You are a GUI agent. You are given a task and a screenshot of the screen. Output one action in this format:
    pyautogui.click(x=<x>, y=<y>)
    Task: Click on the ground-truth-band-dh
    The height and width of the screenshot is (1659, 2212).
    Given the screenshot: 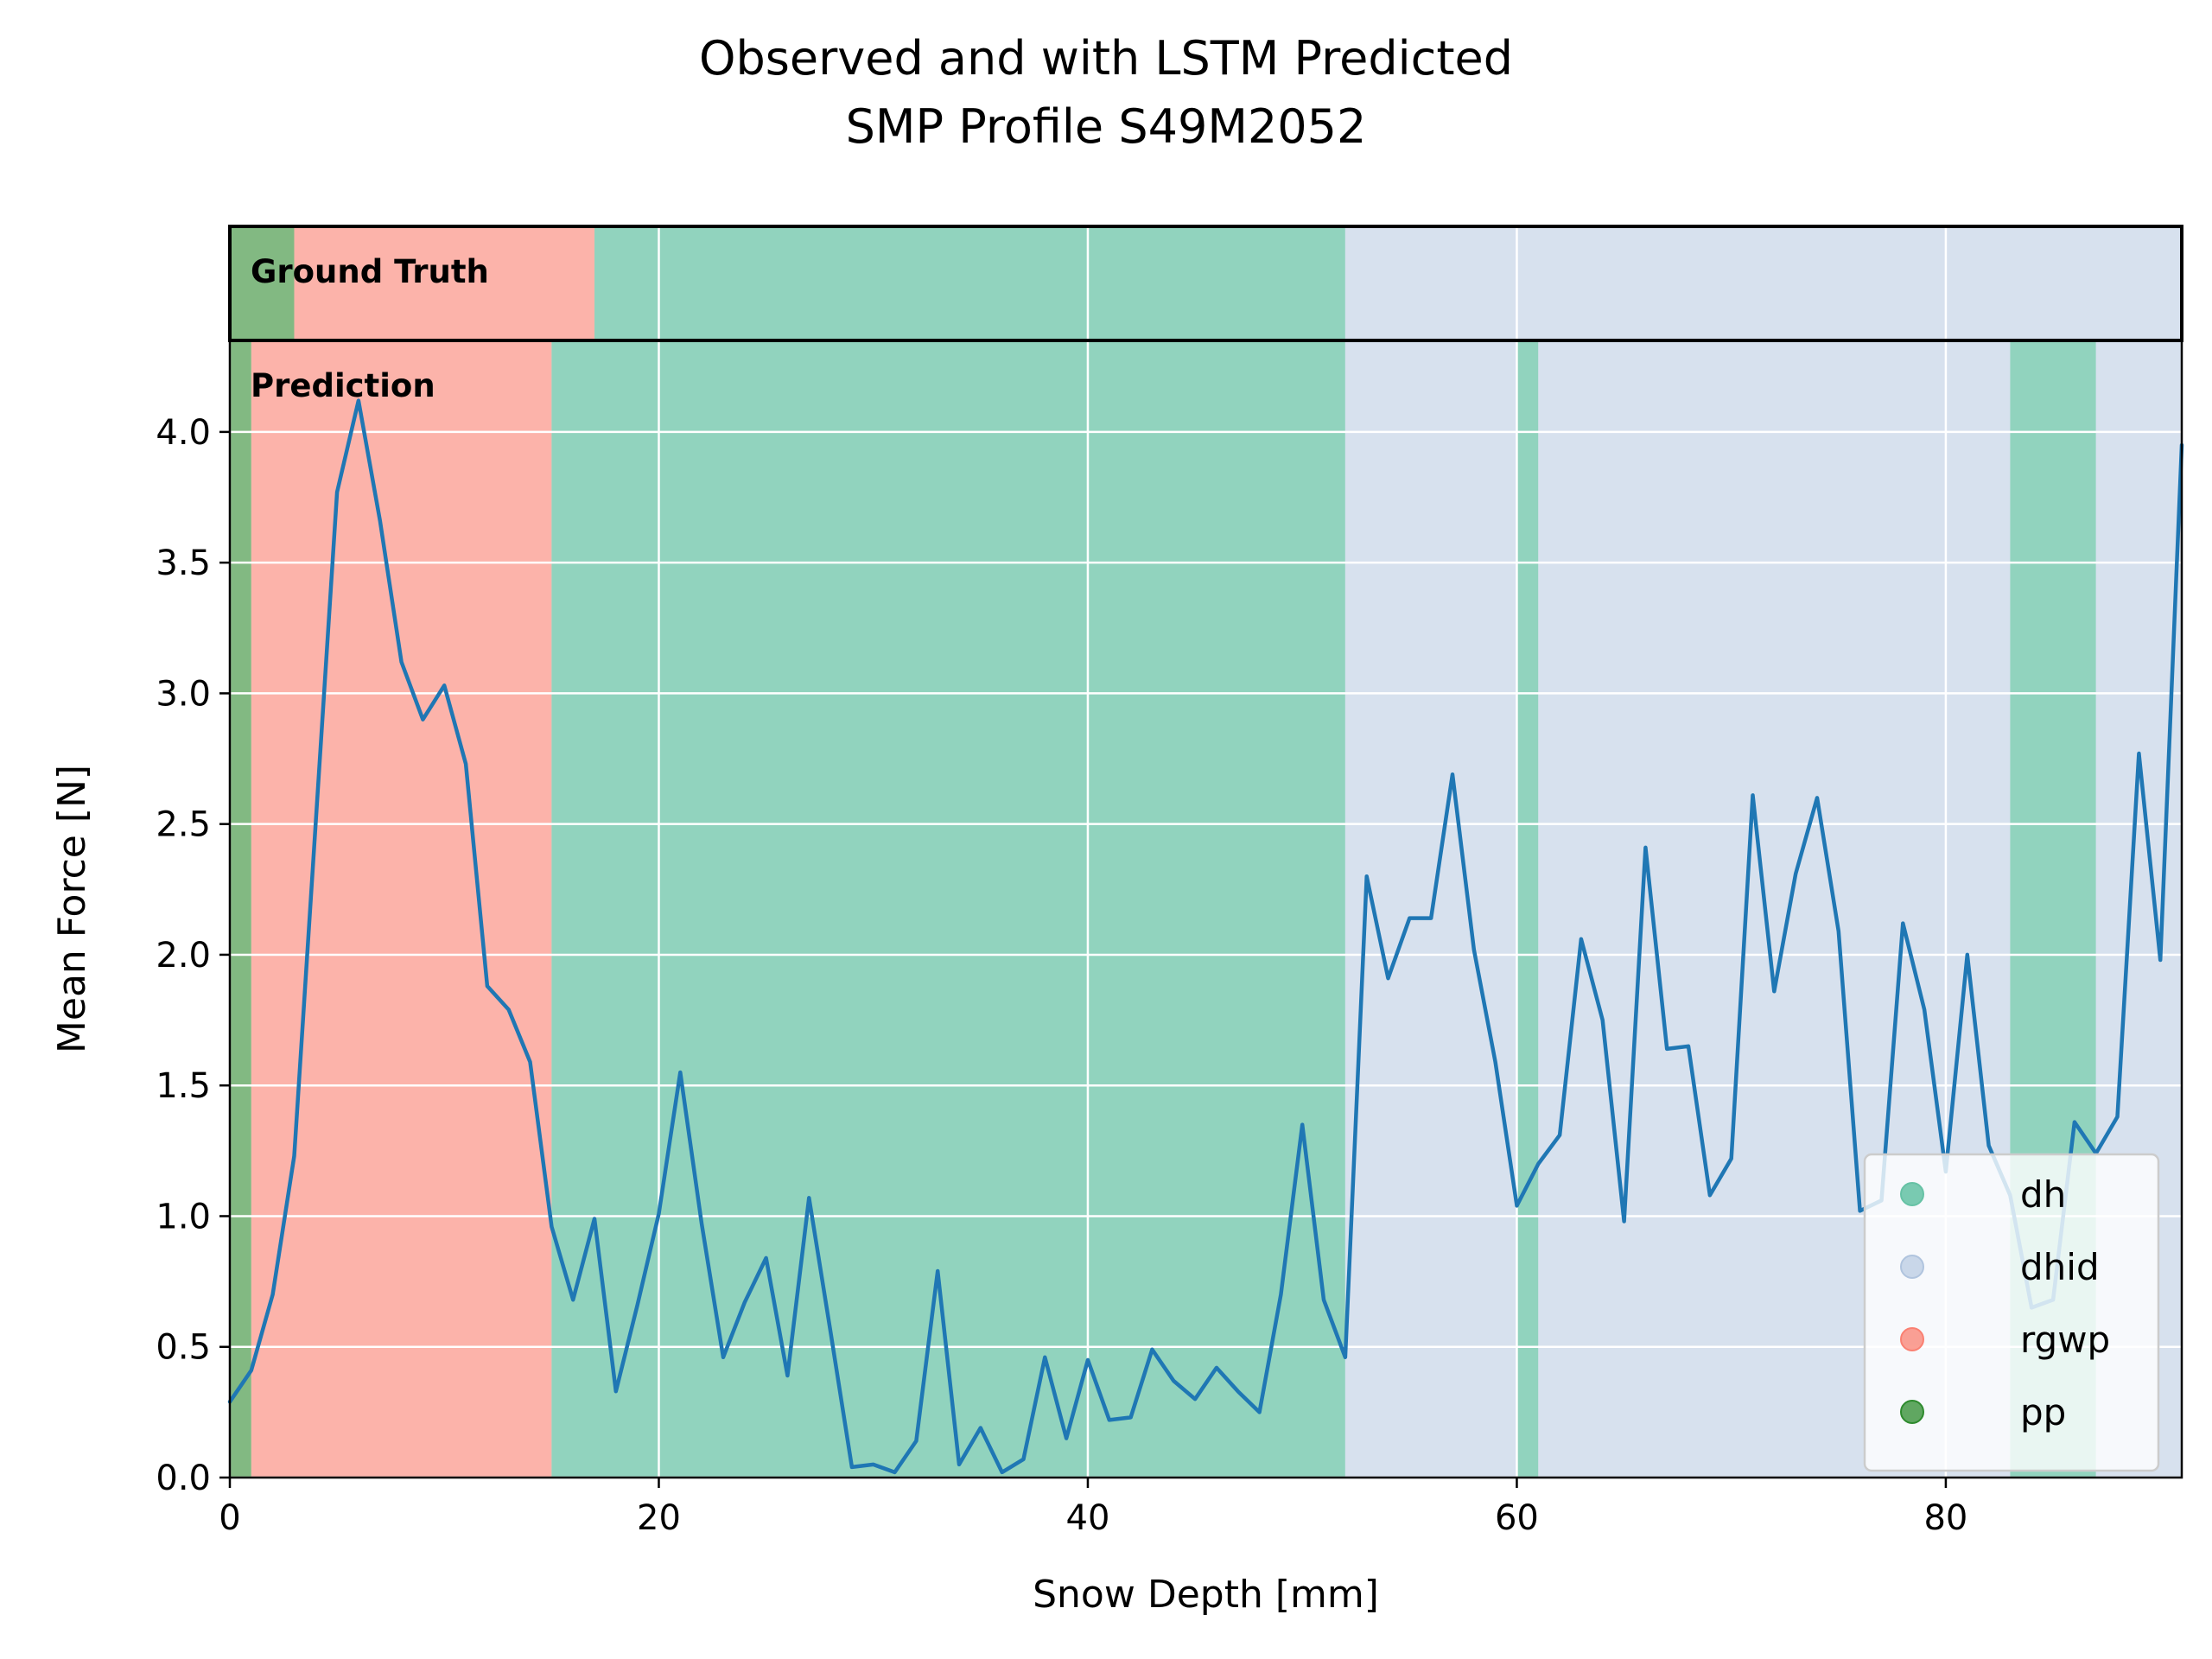 What is the action you would take?
    pyautogui.click(x=969, y=283)
    